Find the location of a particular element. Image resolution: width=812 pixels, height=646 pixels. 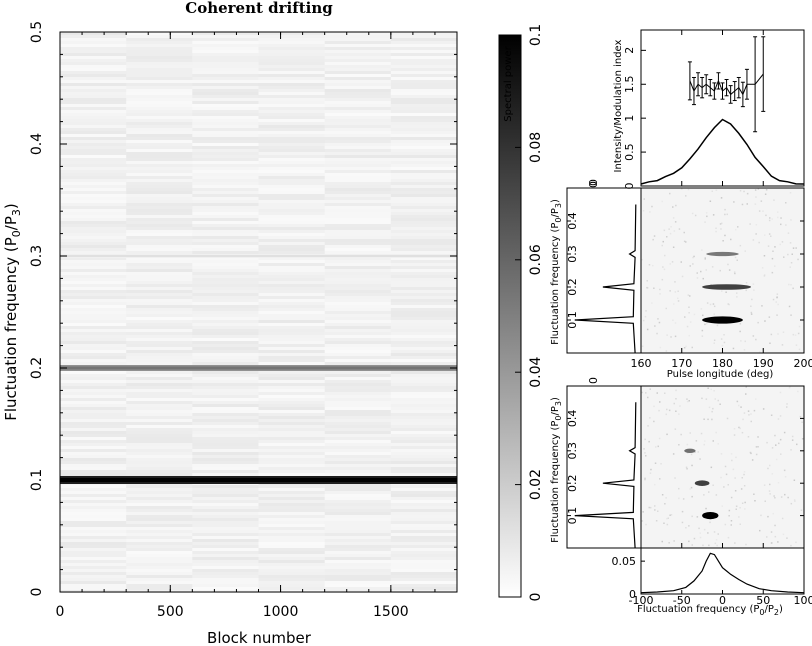

p2-y-tick-label: 0 is located at coordinates (632, 594).